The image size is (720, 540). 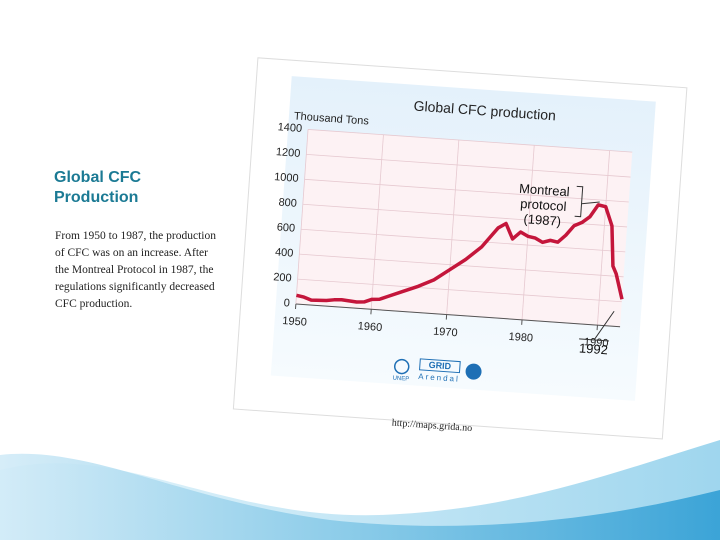 I want to click on y-tick-label: 0, so click(x=286, y=303).